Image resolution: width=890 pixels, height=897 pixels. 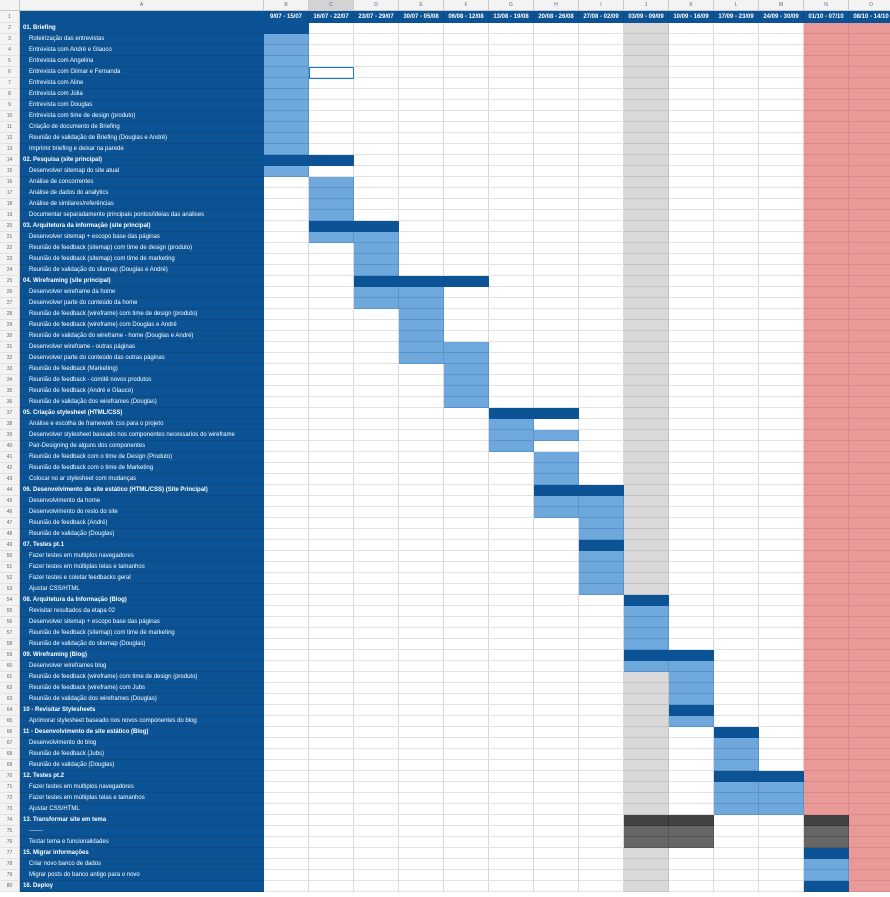 What do you see at coordinates (331, 5) in the screenshot?
I see `column-header-C: C` at bounding box center [331, 5].